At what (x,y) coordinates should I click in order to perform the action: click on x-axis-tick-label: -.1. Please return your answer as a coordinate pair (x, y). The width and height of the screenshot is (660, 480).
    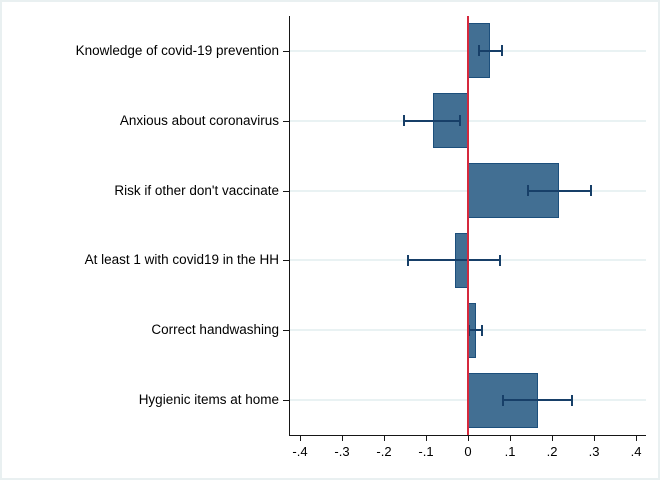
    Looking at the image, I should click on (426, 451).